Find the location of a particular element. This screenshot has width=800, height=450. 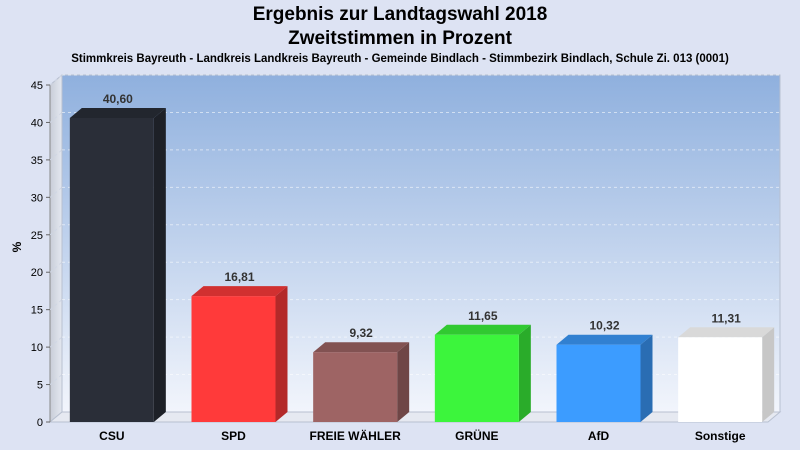

bar-sonstige is located at coordinates (726, 374).